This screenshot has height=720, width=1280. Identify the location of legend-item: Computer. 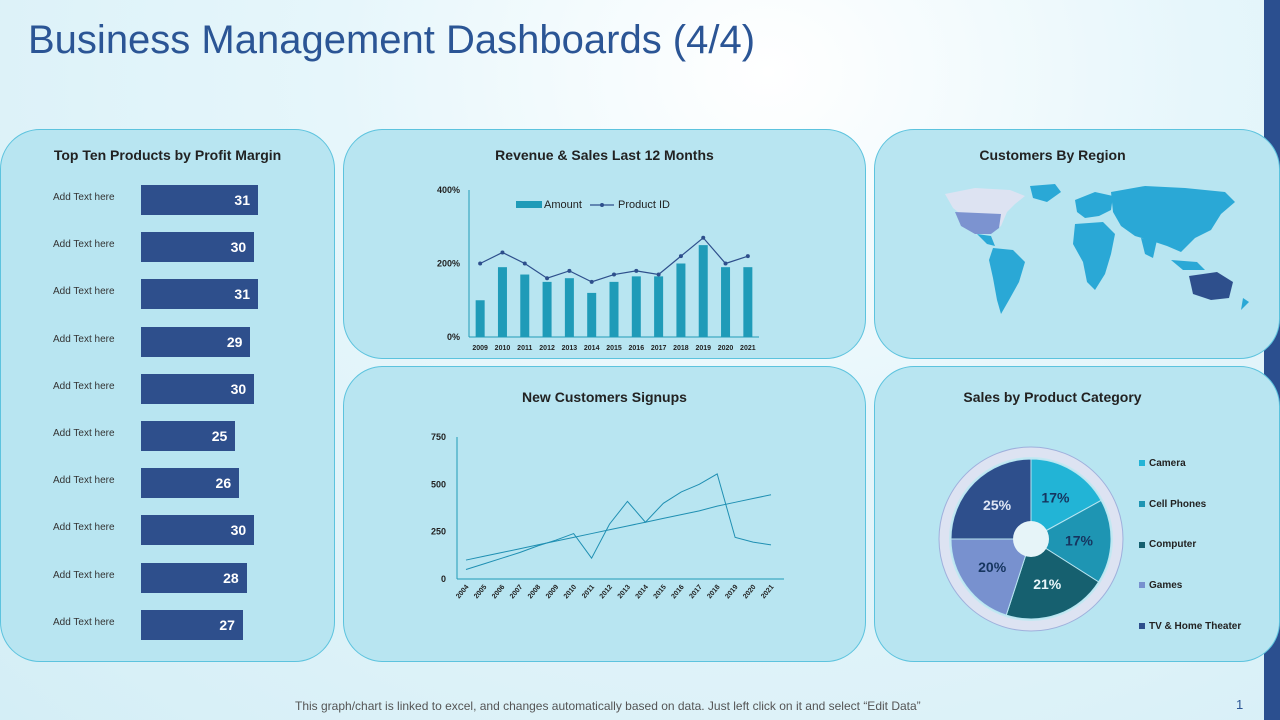
(1167, 544).